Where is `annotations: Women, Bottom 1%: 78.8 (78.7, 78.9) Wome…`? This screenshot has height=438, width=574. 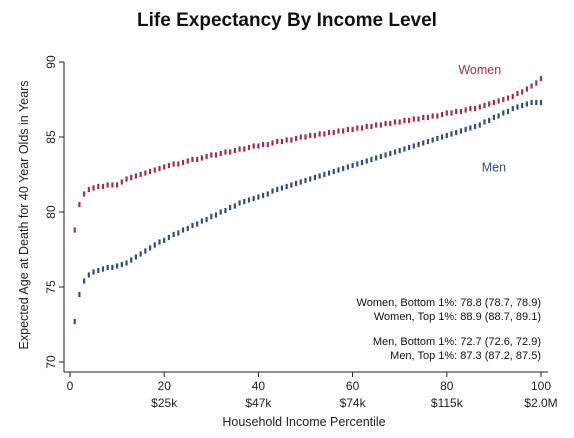 annotations: Women, Bottom 1%: 78.8 (78.7, 78.9) Wome… is located at coordinates (449, 329).